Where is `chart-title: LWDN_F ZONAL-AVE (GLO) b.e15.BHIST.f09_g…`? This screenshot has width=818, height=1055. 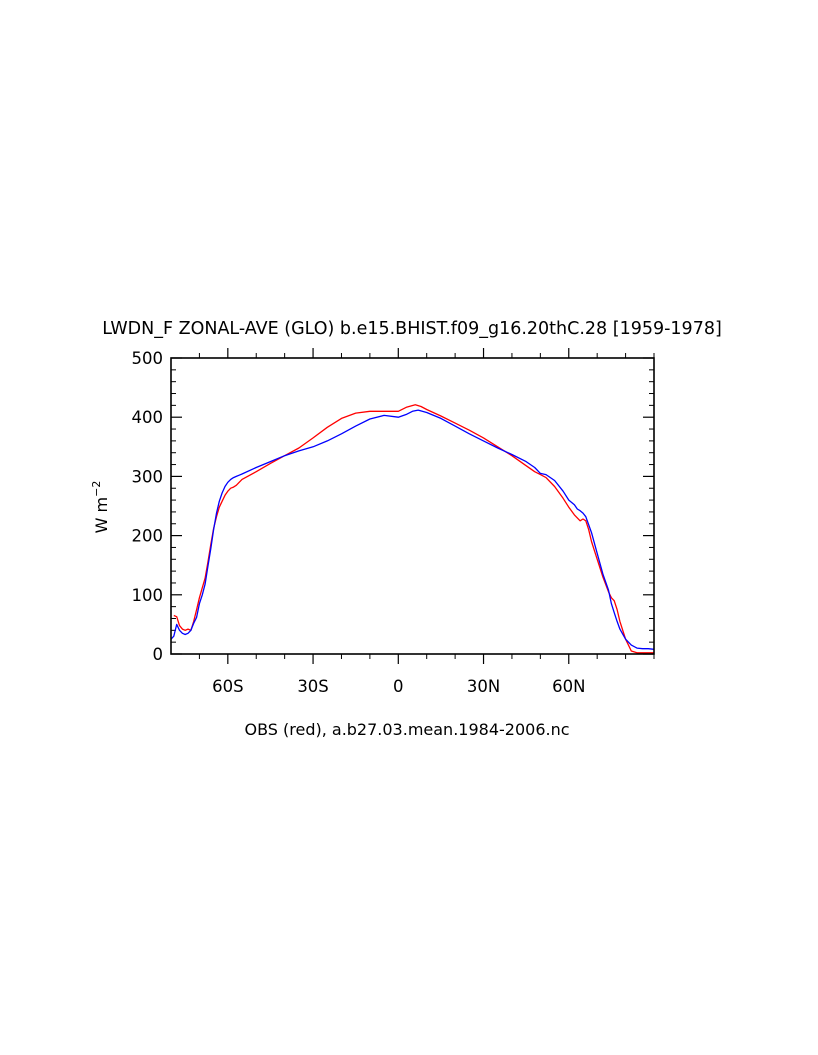
chart-title: LWDN_F ZONAL-AVE (GLO) b.e15.BHIST.f09_g… is located at coordinates (412, 329).